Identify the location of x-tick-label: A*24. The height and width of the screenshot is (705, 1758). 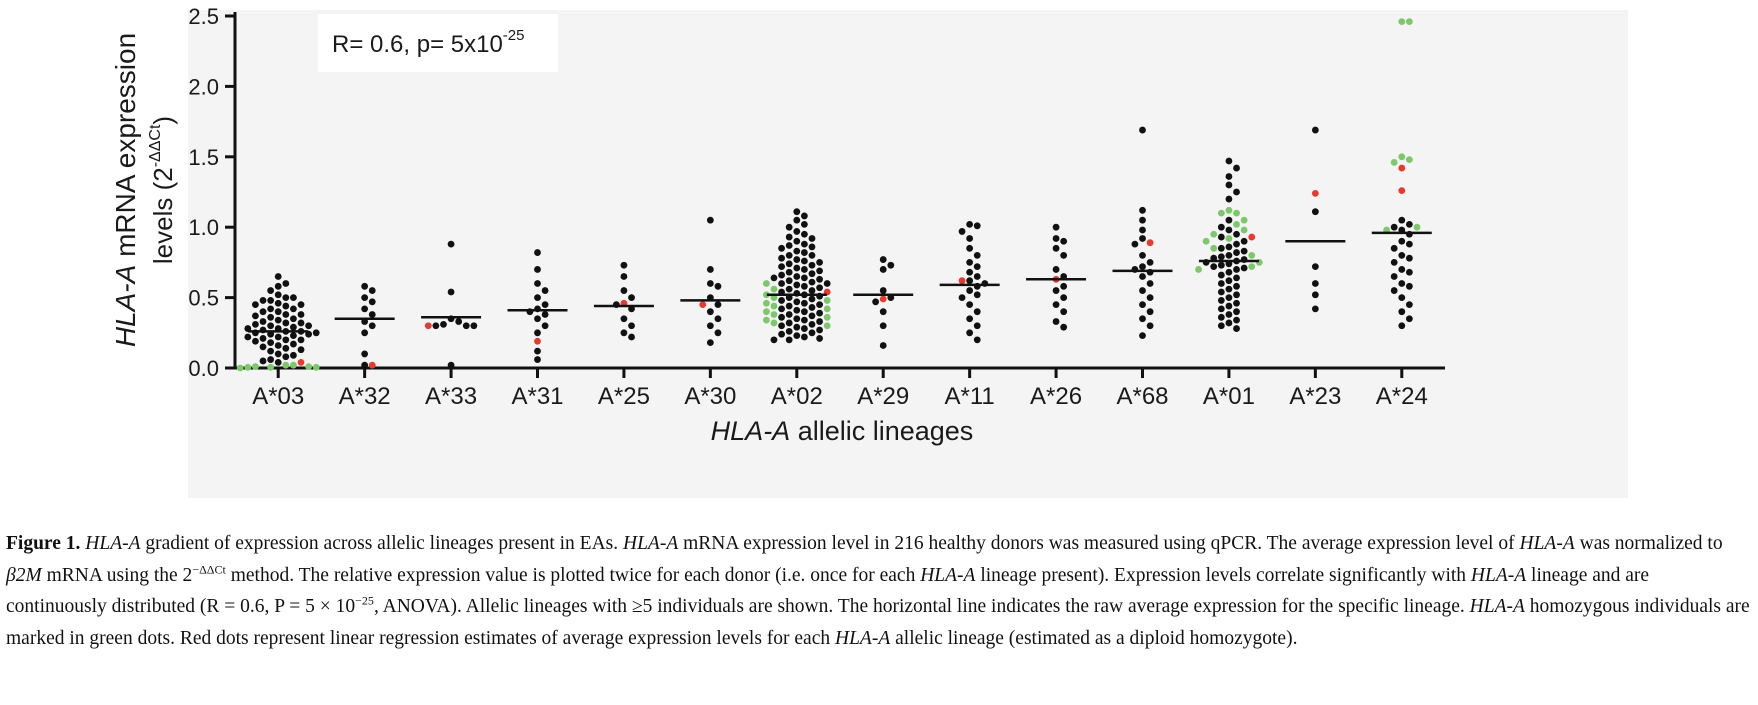
(1402, 396).